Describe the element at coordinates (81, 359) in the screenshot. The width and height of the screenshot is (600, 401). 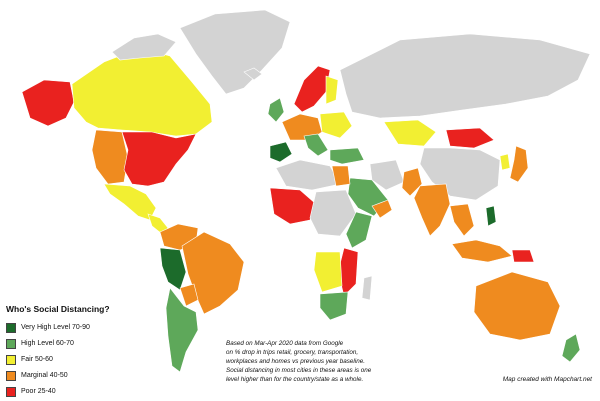
I see `legend-item-fair: Fair 50-60` at that location.